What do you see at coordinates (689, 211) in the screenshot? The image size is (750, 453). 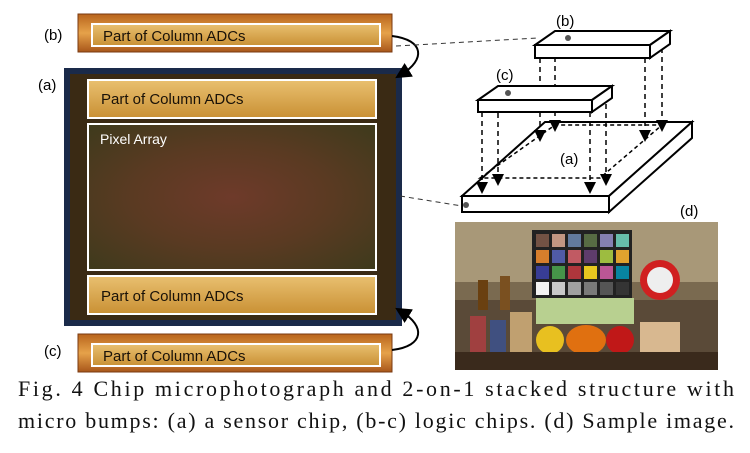 I see `panel-label: (d)` at bounding box center [689, 211].